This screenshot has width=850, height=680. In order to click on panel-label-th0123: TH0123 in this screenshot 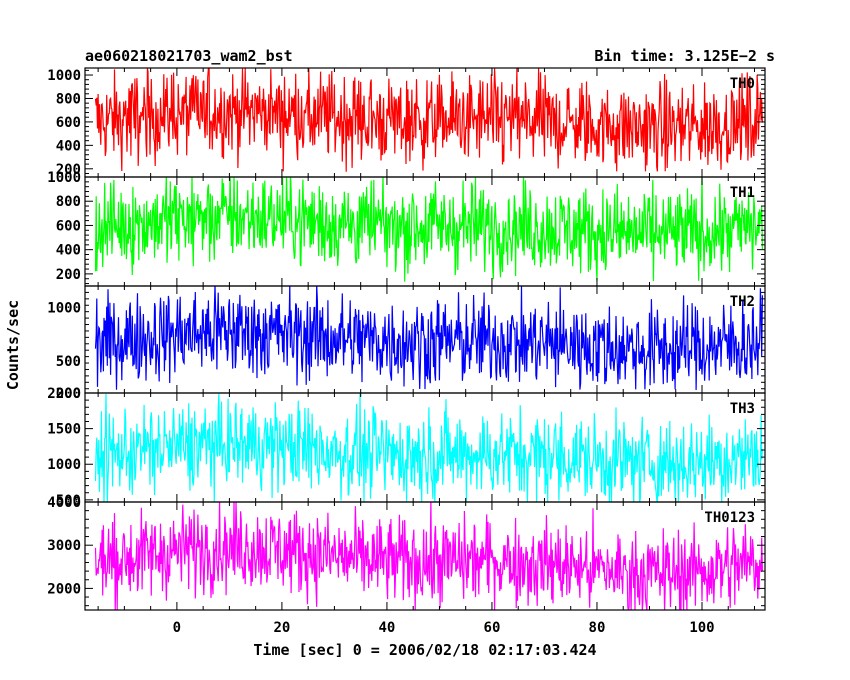, I will do `click(729, 518)`.